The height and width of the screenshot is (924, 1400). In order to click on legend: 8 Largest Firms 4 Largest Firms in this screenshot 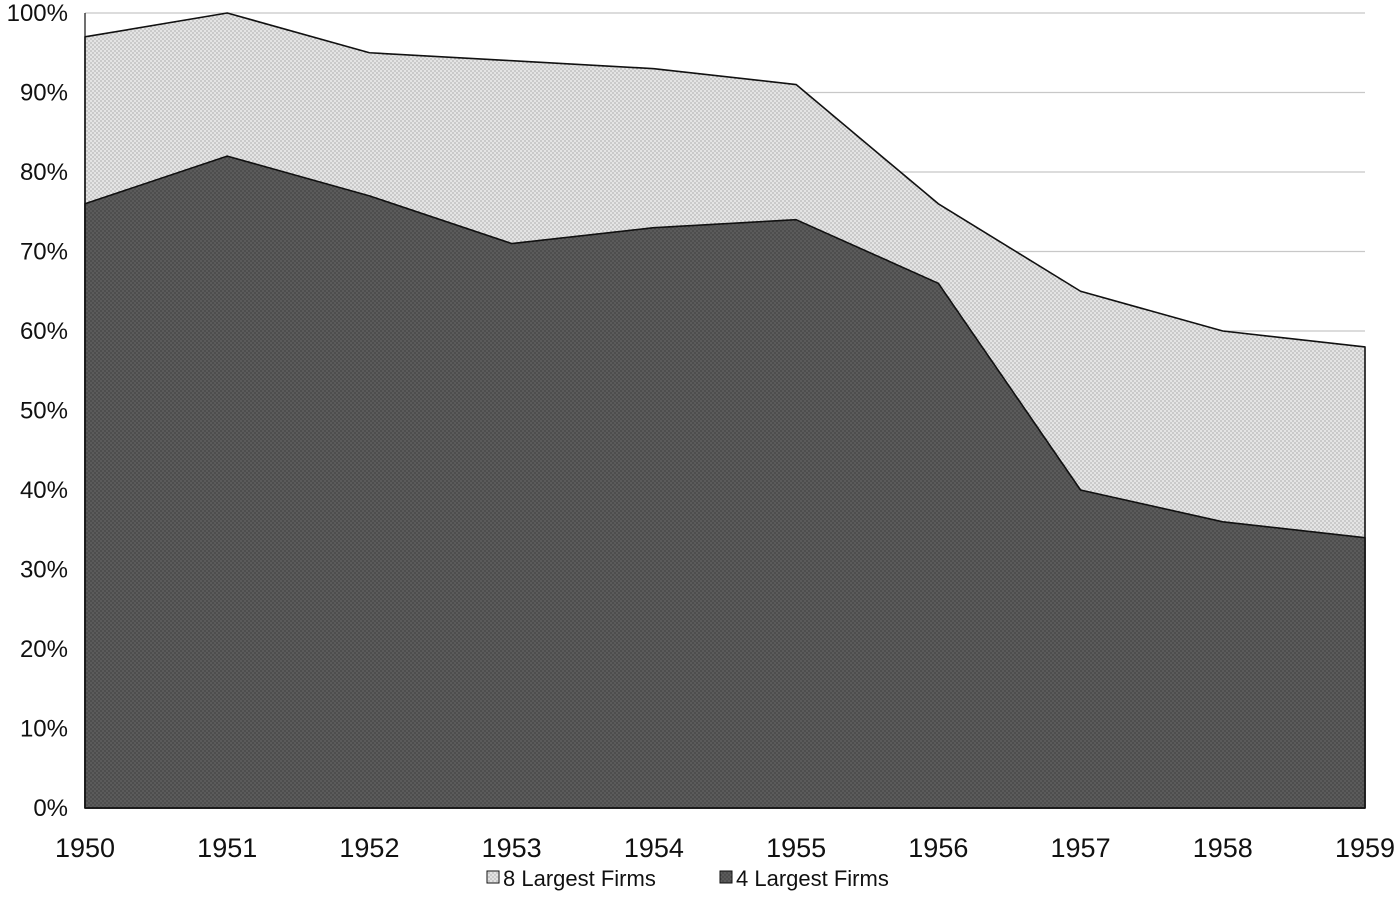, I will do `click(687, 878)`.